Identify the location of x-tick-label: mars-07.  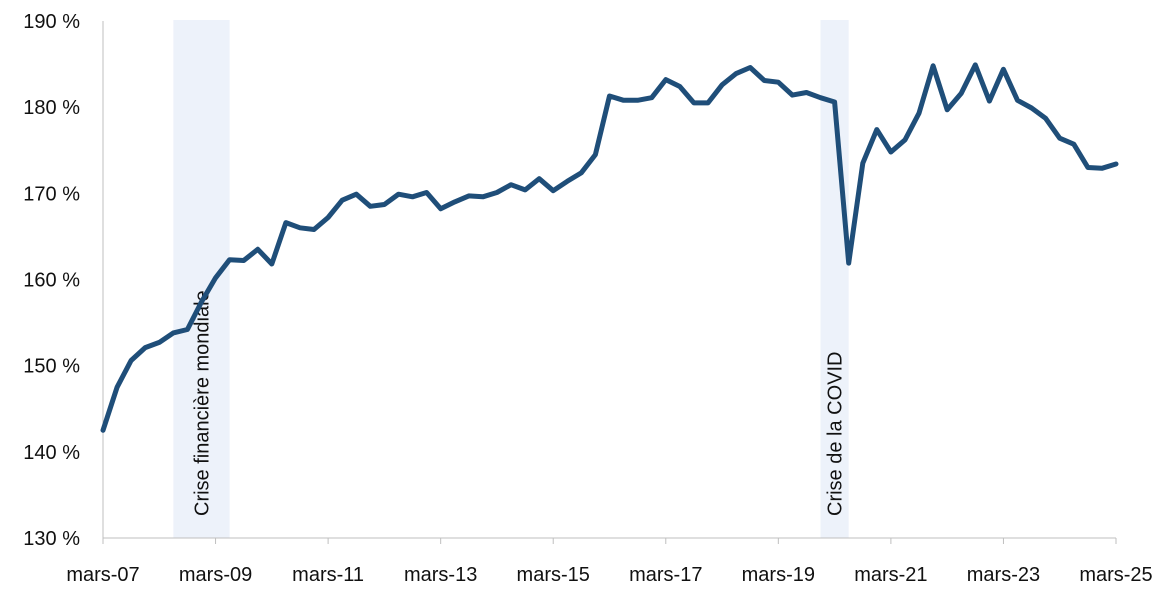
(102, 575).